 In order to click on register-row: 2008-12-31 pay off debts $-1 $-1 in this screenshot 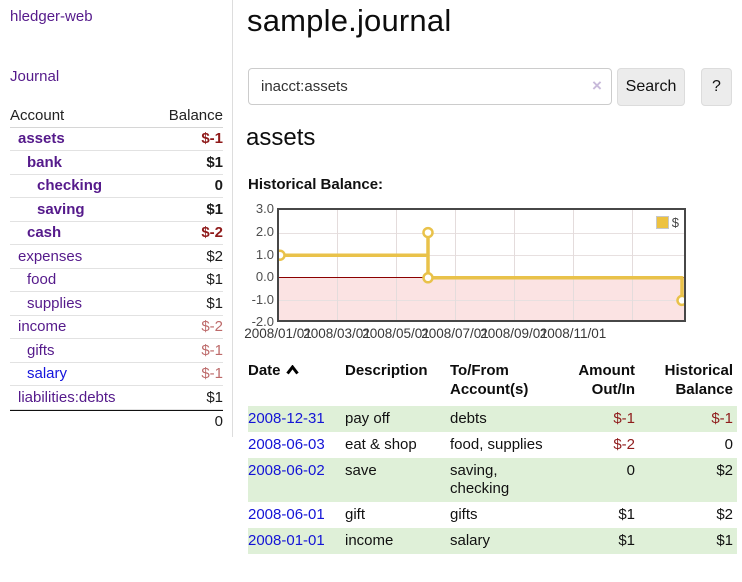, I will do `click(492, 419)`.